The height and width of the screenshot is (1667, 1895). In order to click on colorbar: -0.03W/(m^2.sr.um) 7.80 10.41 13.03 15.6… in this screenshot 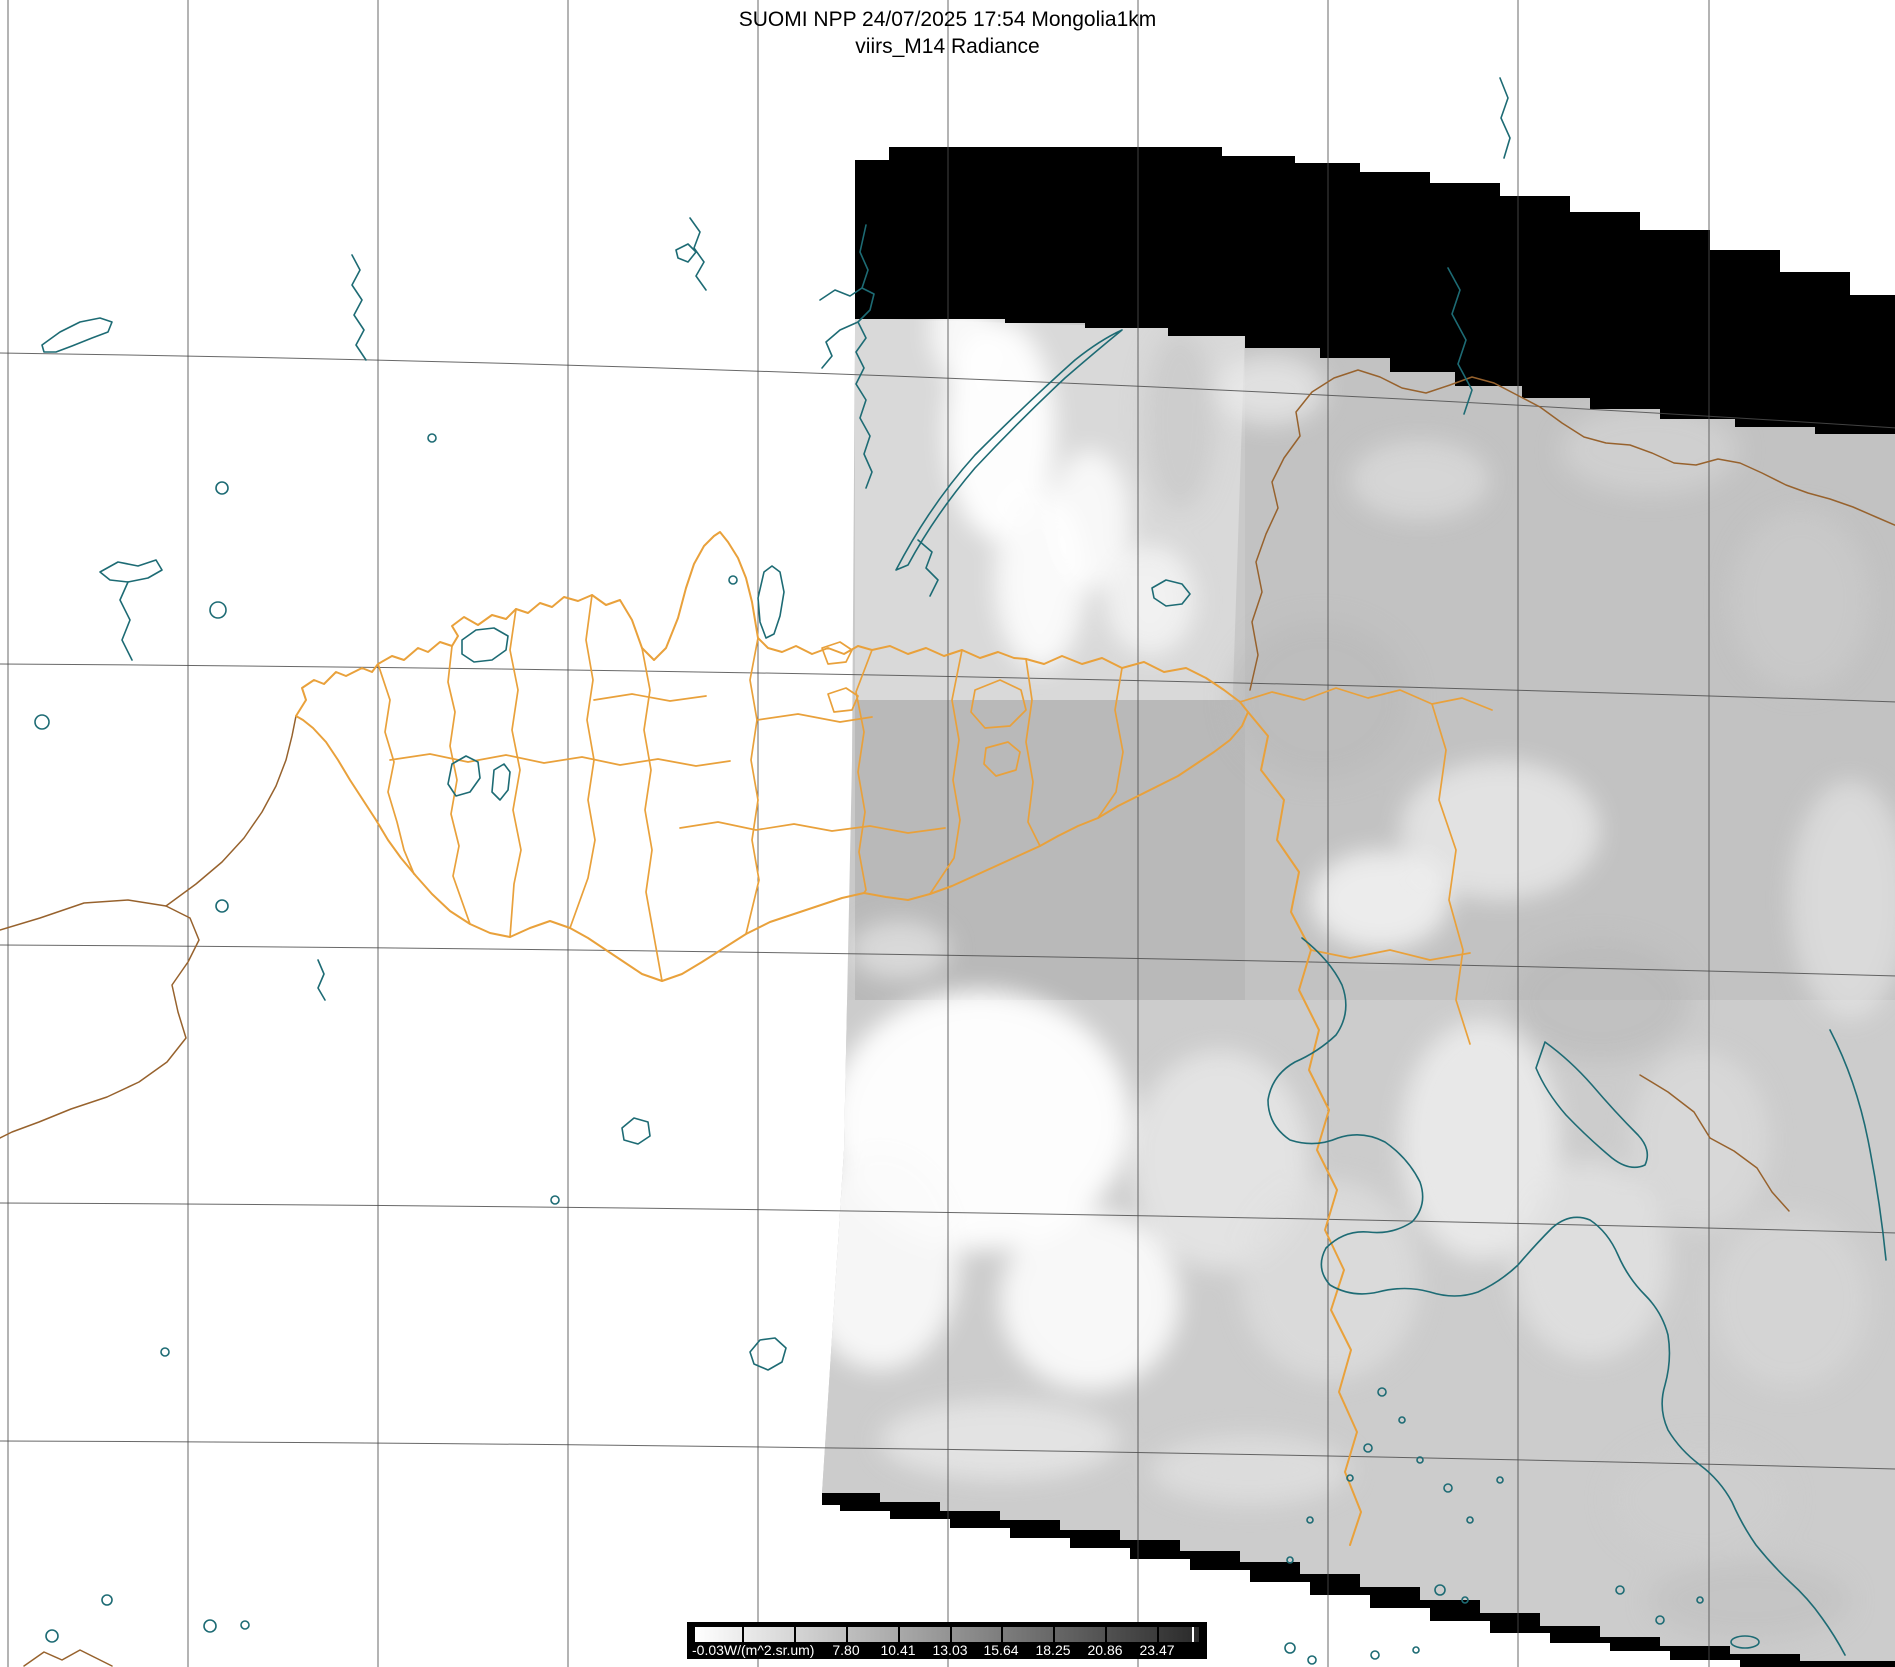, I will do `click(947, 1640)`.